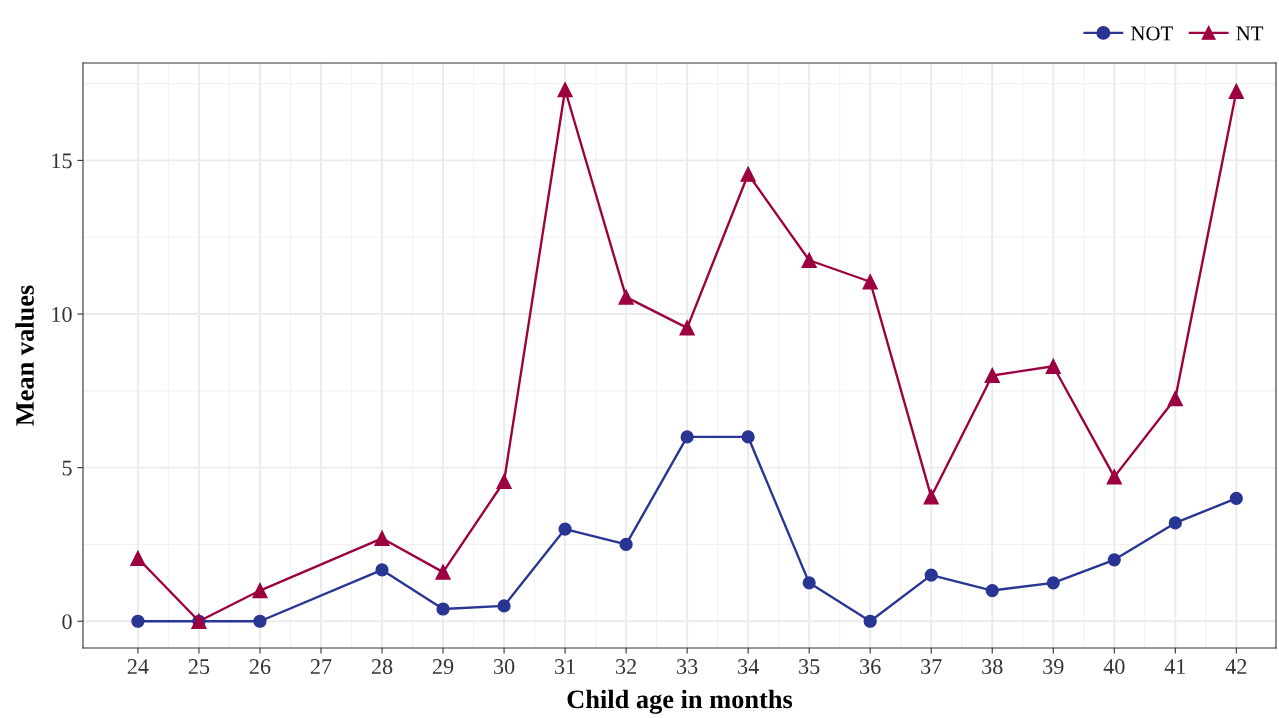  Describe the element at coordinates (809, 667) in the screenshot. I see `x-tick-label: 35` at that location.